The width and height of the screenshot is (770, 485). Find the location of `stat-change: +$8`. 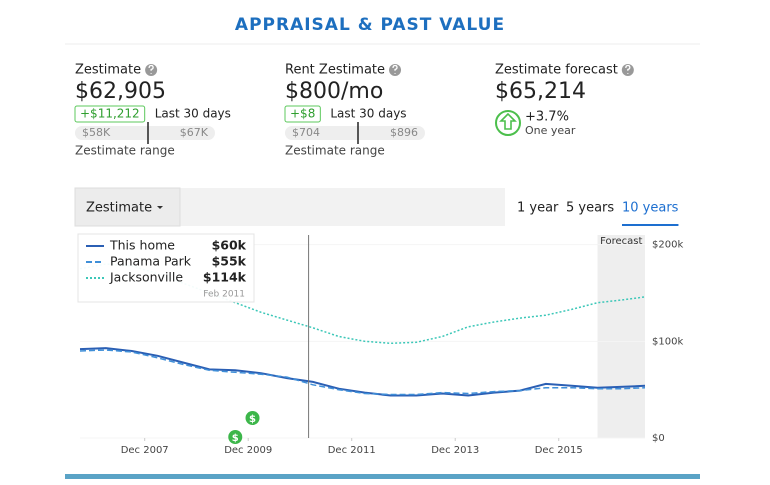

stat-change: +$8 is located at coordinates (302, 114).